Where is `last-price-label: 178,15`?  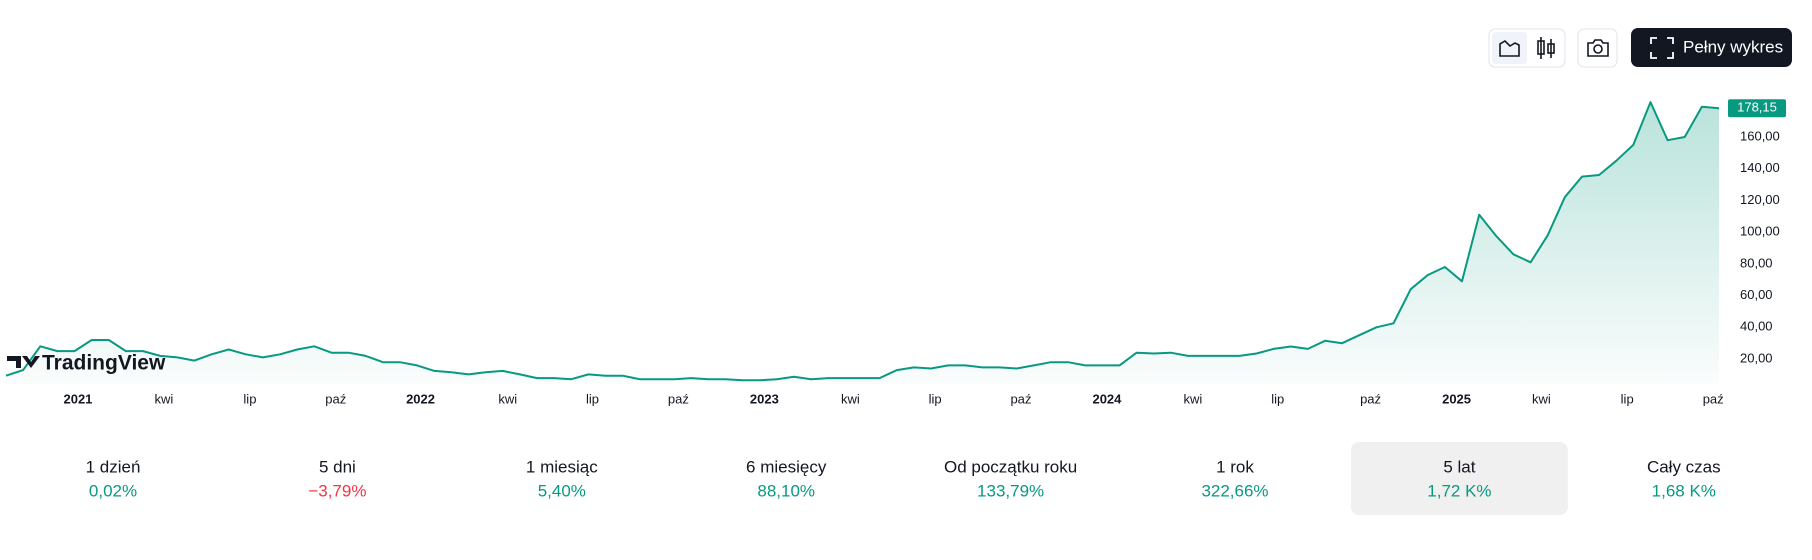
last-price-label: 178,15 is located at coordinates (1757, 107).